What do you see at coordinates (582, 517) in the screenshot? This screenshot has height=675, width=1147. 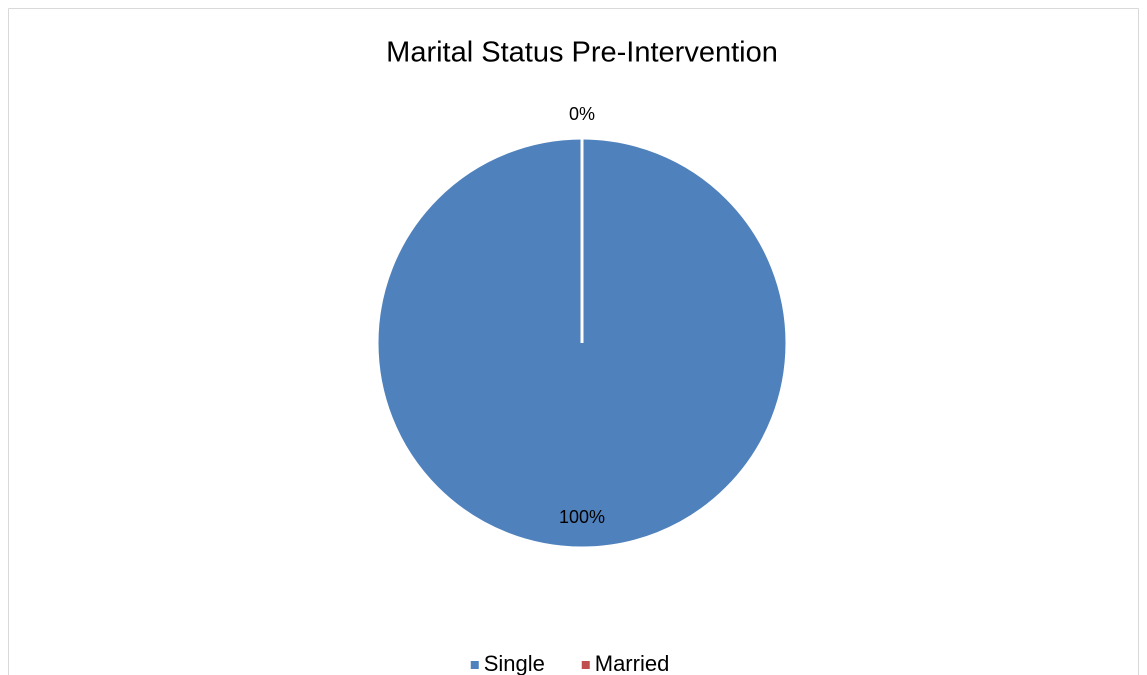 I see `data-label: 100%` at bounding box center [582, 517].